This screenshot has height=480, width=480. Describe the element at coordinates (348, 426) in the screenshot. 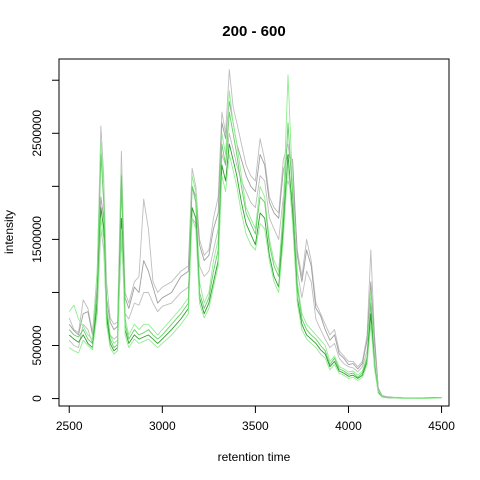

I see `x-tick-label: 4000` at that location.